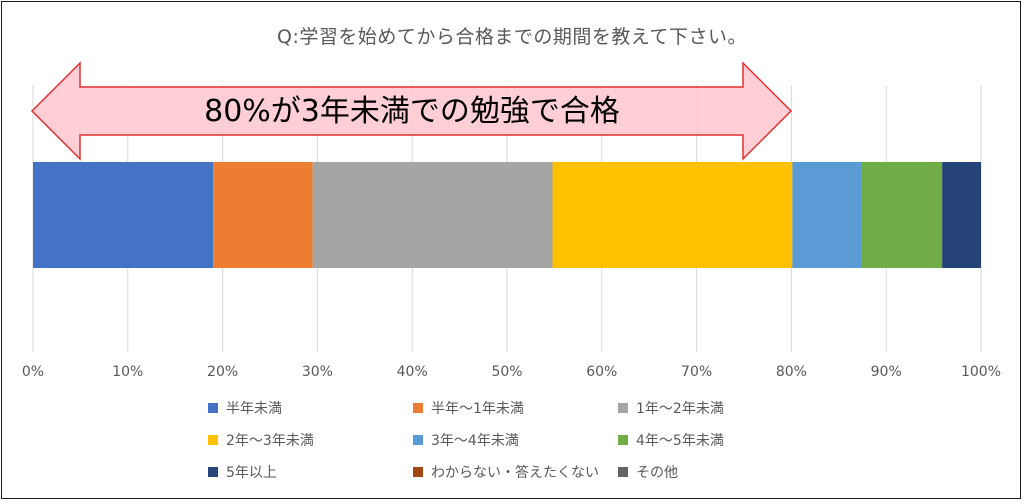  What do you see at coordinates (33, 372) in the screenshot?
I see `x-tick-label: 0%` at bounding box center [33, 372].